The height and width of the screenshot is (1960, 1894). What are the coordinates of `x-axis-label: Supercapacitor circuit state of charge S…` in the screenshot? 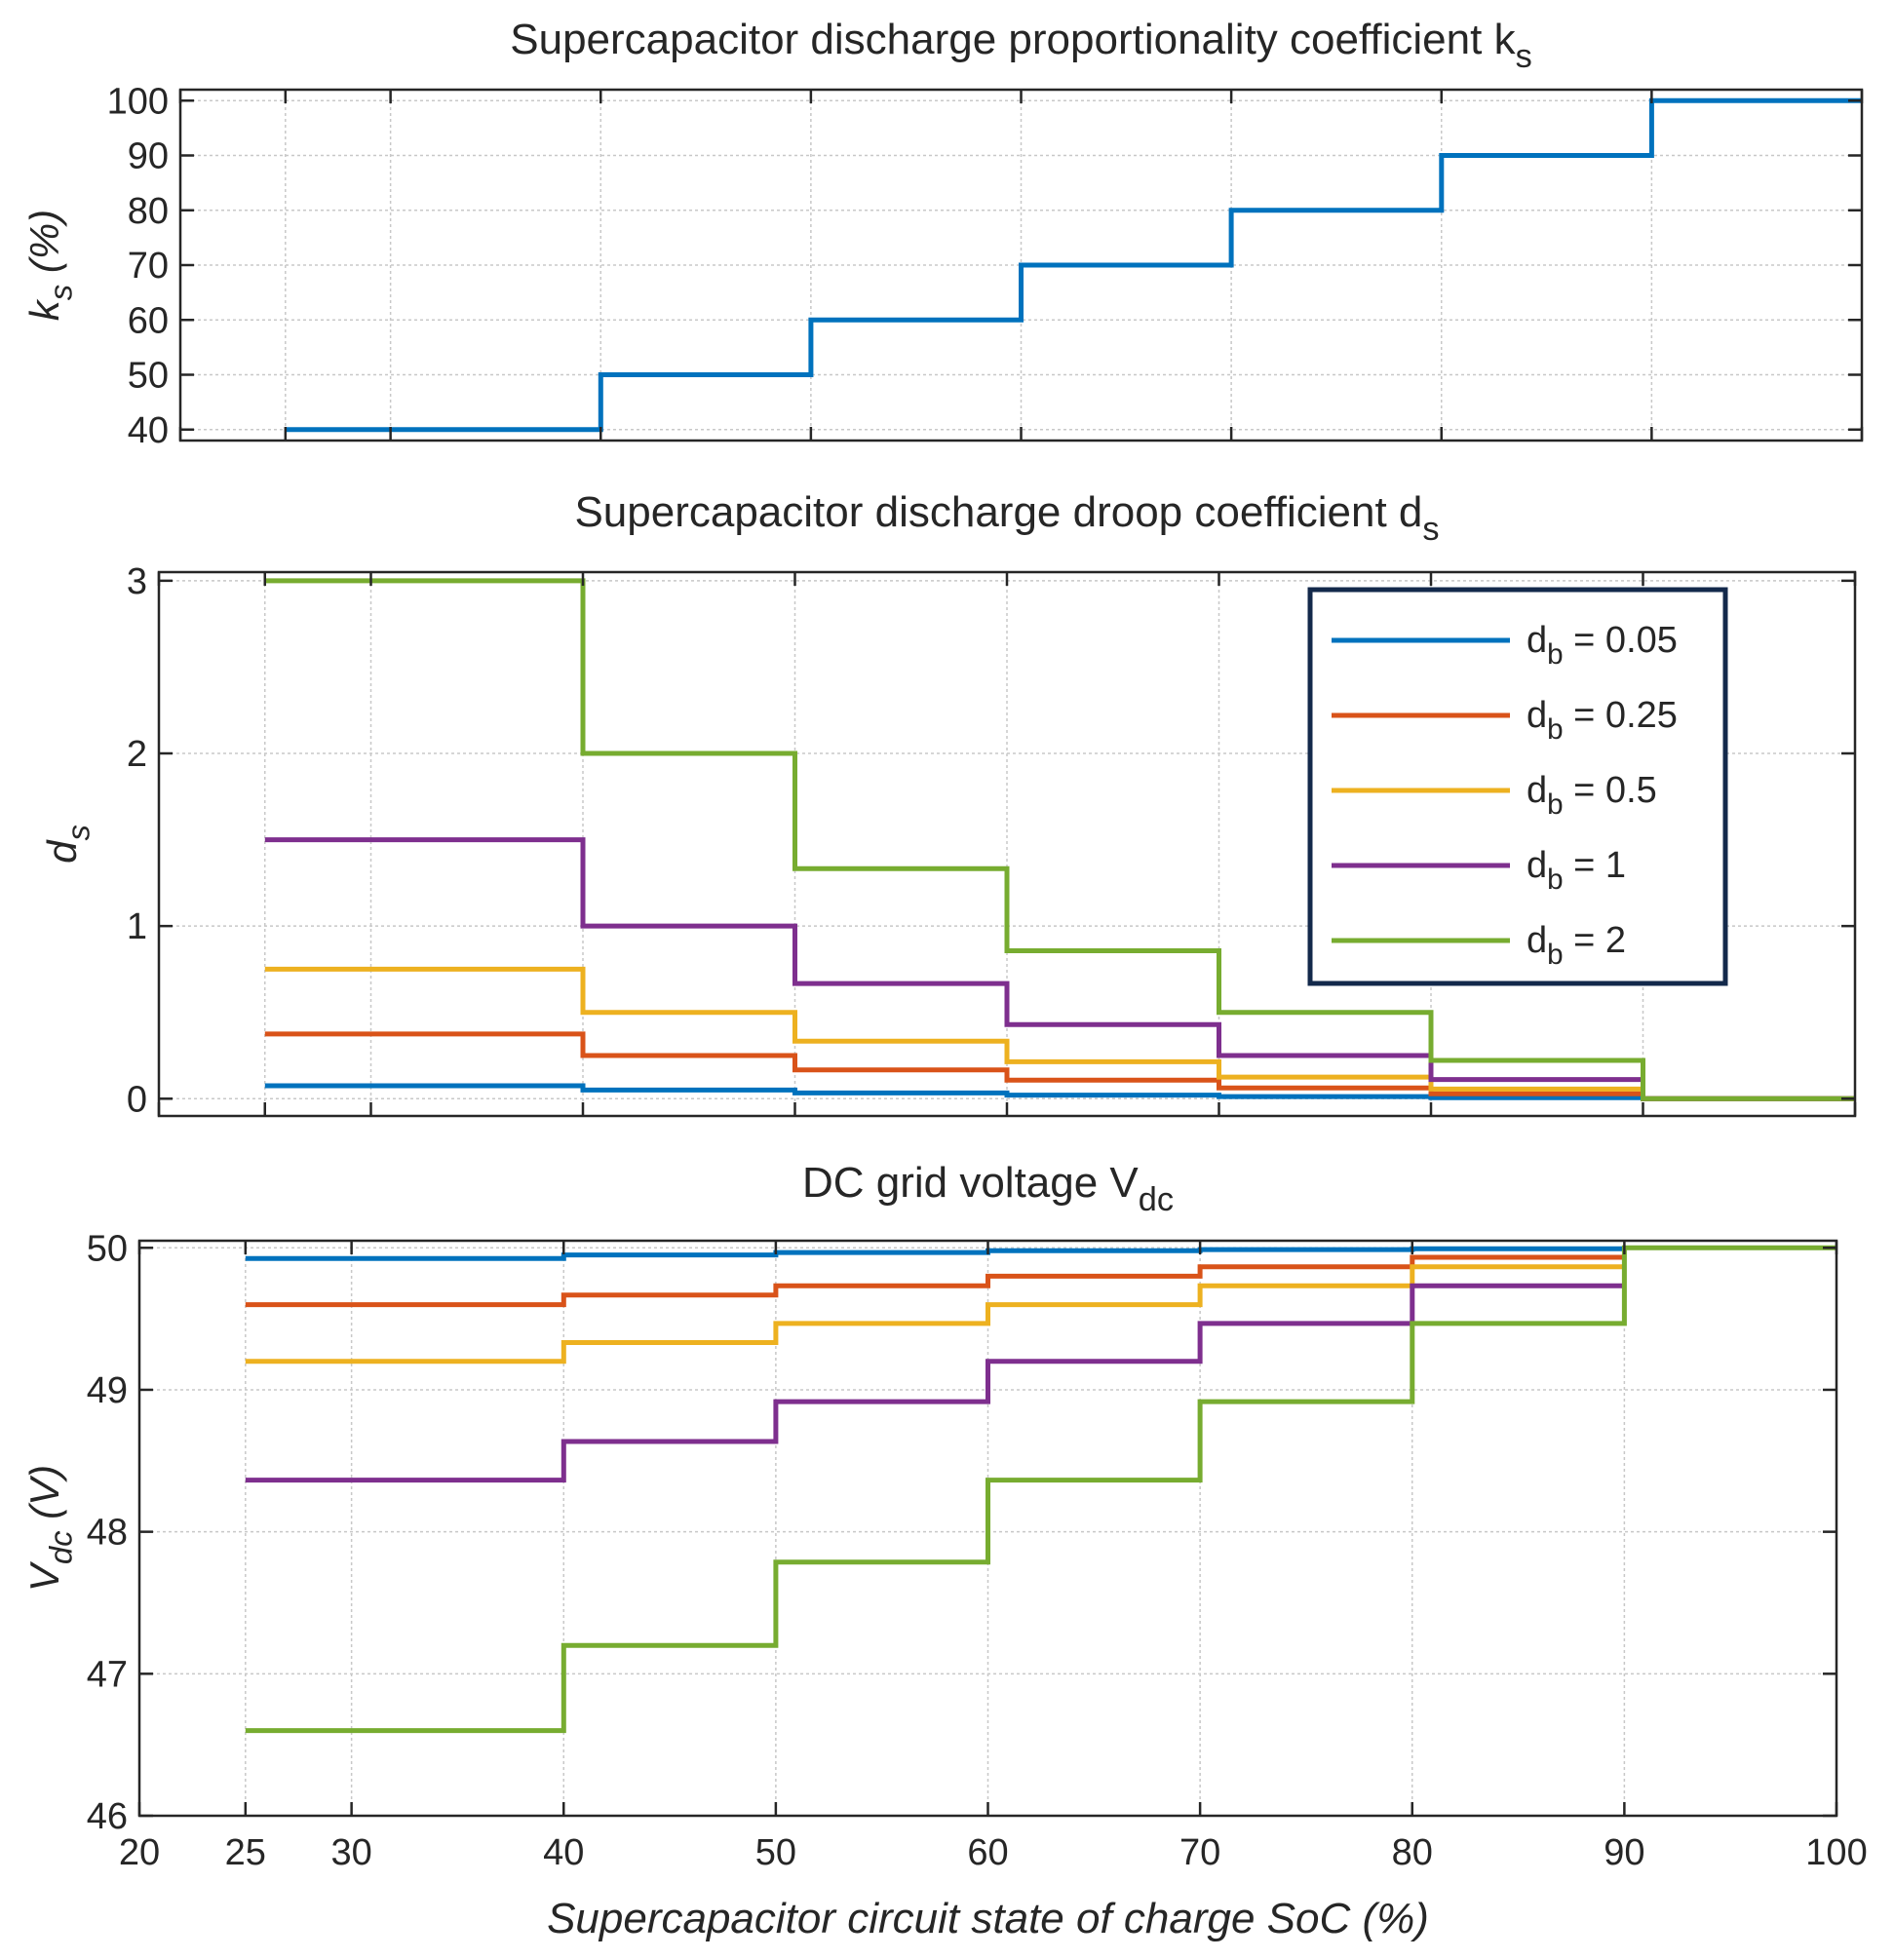 It's located at (988, 1918).